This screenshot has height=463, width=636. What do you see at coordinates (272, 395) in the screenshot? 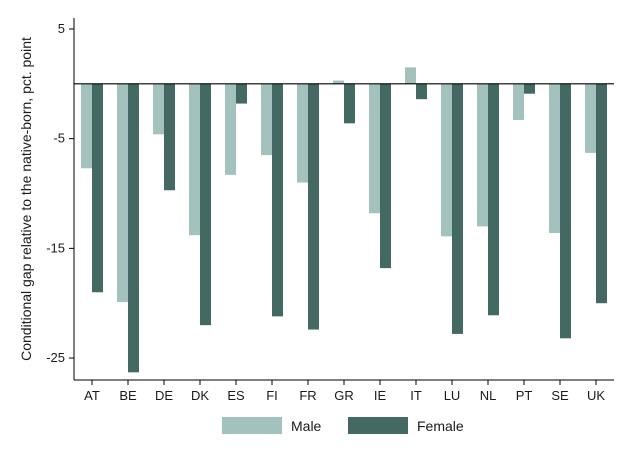
I see `x-tick-label-fi: FI` at bounding box center [272, 395].